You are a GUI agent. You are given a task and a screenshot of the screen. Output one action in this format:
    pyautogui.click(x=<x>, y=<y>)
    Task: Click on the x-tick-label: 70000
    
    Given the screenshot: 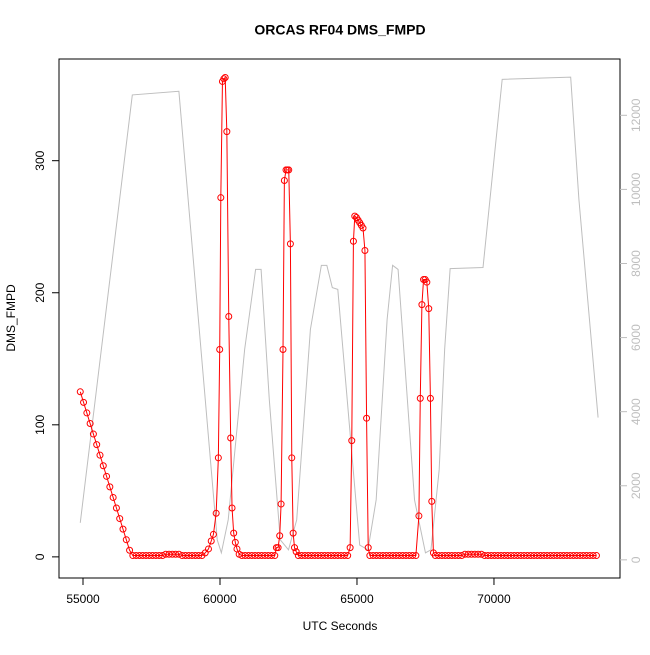 What is the action you would take?
    pyautogui.click(x=494, y=599)
    